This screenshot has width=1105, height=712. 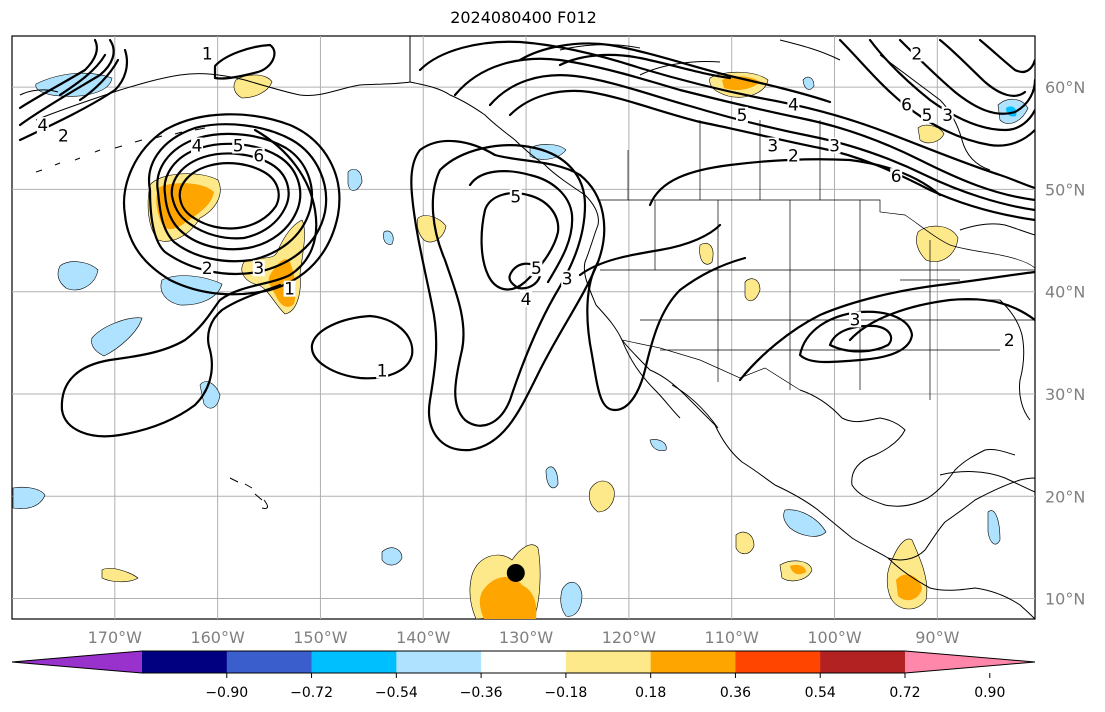 I want to click on colorbar-tick-label: 0.36, so click(x=735, y=693).